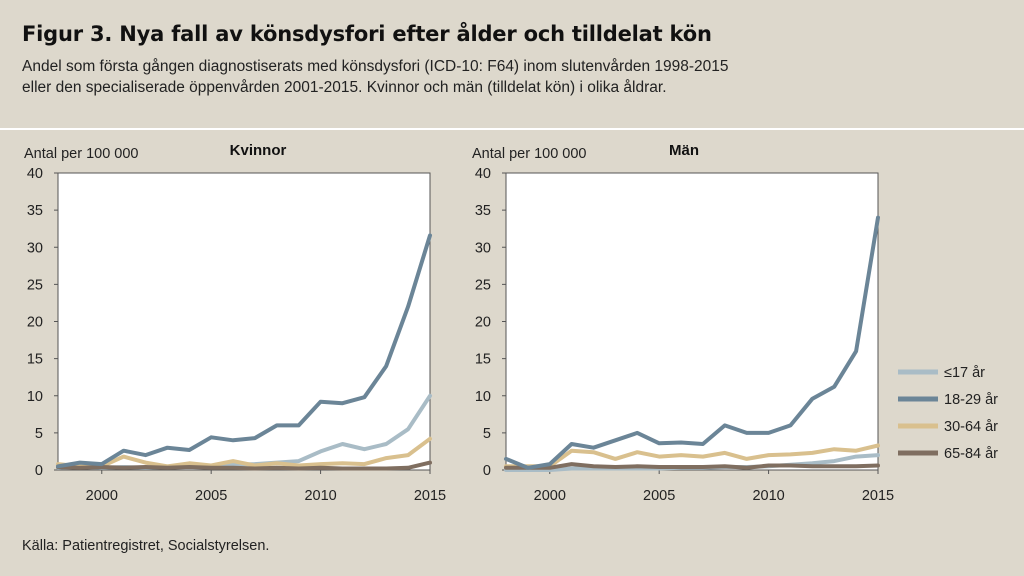 Image resolution: width=1024 pixels, height=576 pixels. I want to click on panel-2-y-tick-label: 10, so click(483, 397).